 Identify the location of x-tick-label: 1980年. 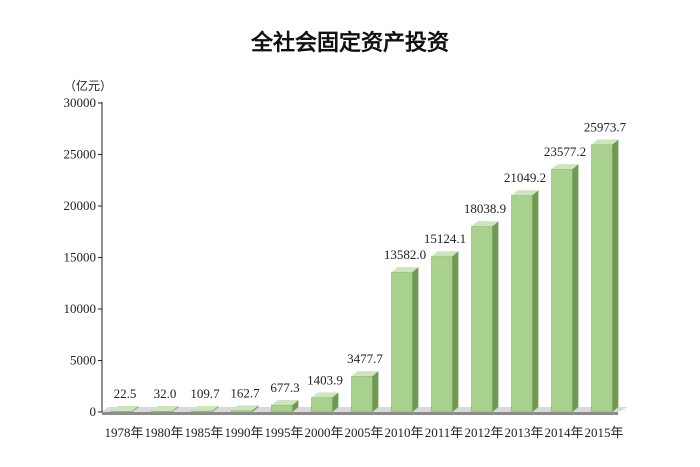
(163, 432).